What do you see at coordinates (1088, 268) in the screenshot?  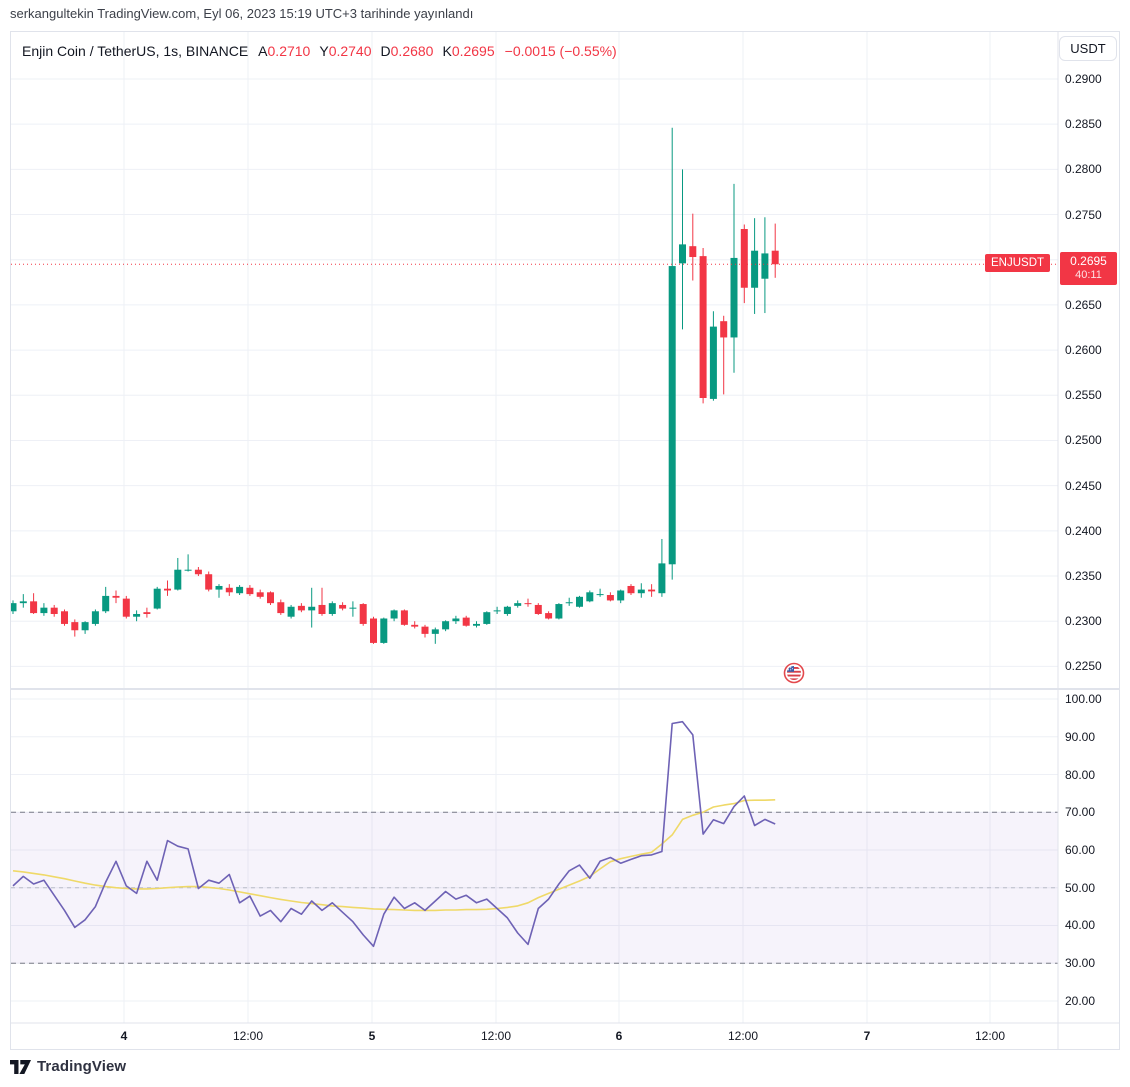 I see `last-price-badge: 0.2695 40:11` at bounding box center [1088, 268].